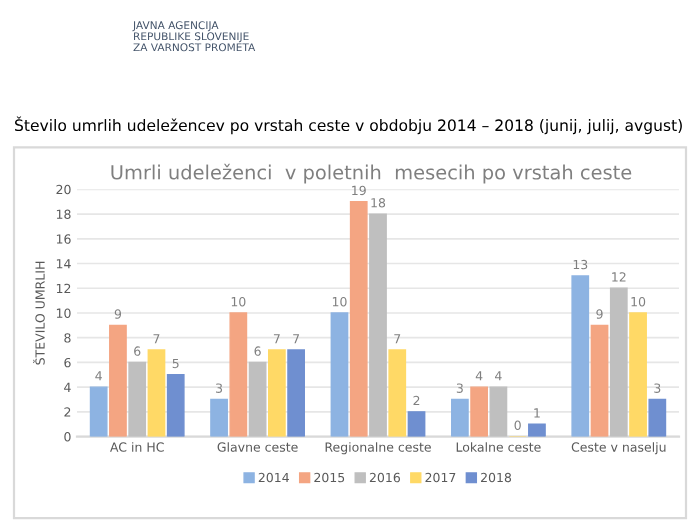 The width and height of the screenshot is (700, 526). What do you see at coordinates (371, 173) in the screenshot?
I see `chart-subtitle: Umrli udeleženci v poletnih mesecih po vrstah ceste` at bounding box center [371, 173].